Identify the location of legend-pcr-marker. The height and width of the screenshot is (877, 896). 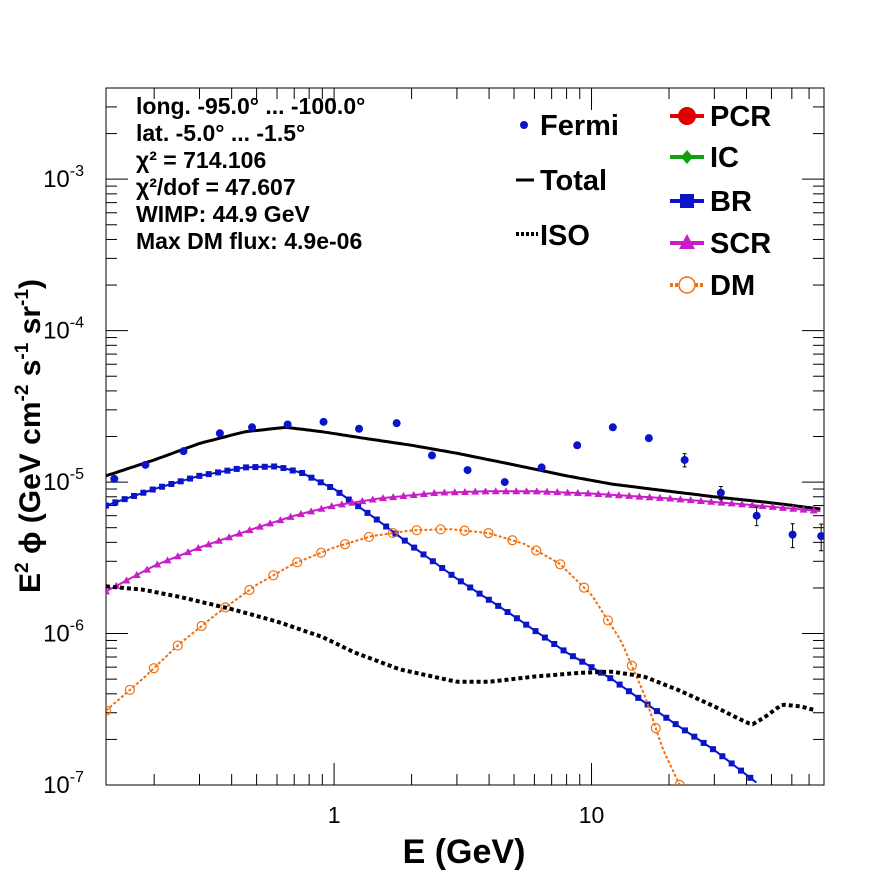
(687, 116).